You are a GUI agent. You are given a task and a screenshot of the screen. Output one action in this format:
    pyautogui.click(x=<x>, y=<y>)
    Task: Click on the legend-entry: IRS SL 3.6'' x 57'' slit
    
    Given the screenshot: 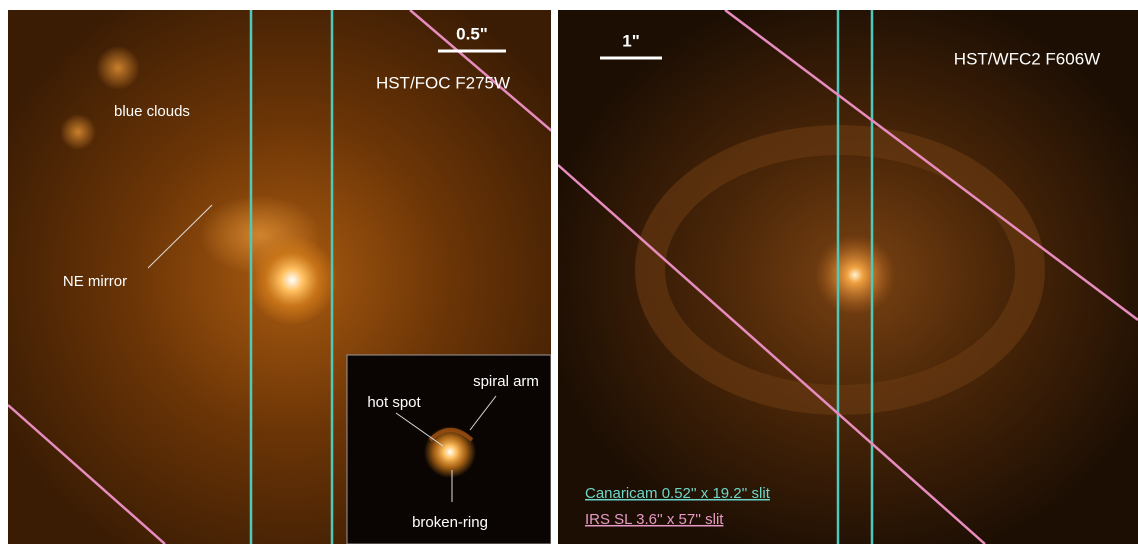 What is the action you would take?
    pyautogui.click(x=654, y=519)
    